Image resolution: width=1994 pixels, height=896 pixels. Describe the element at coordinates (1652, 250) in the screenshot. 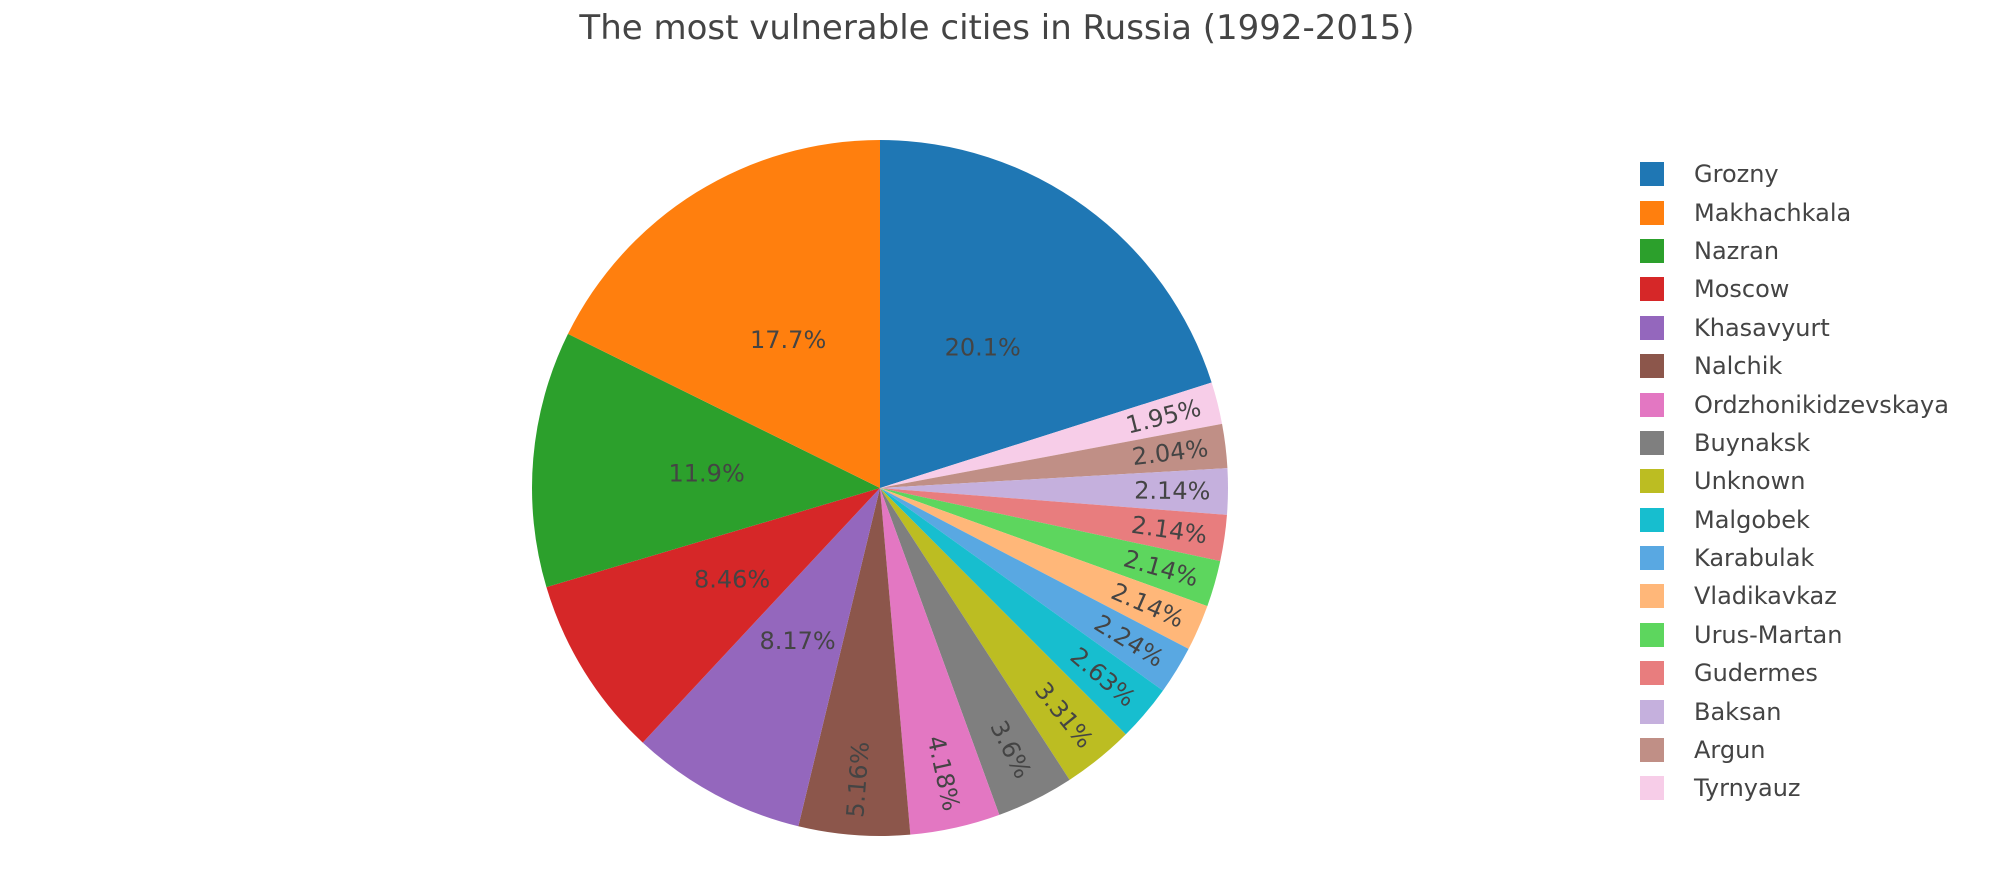

I see `legend-swatch-nazran` at that location.